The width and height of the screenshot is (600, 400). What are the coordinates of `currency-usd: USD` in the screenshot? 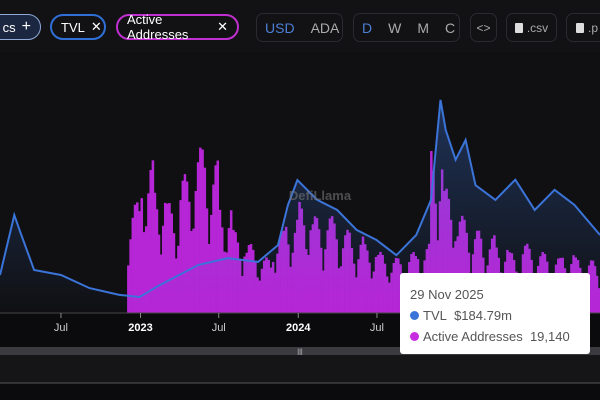 It's located at (280, 27).